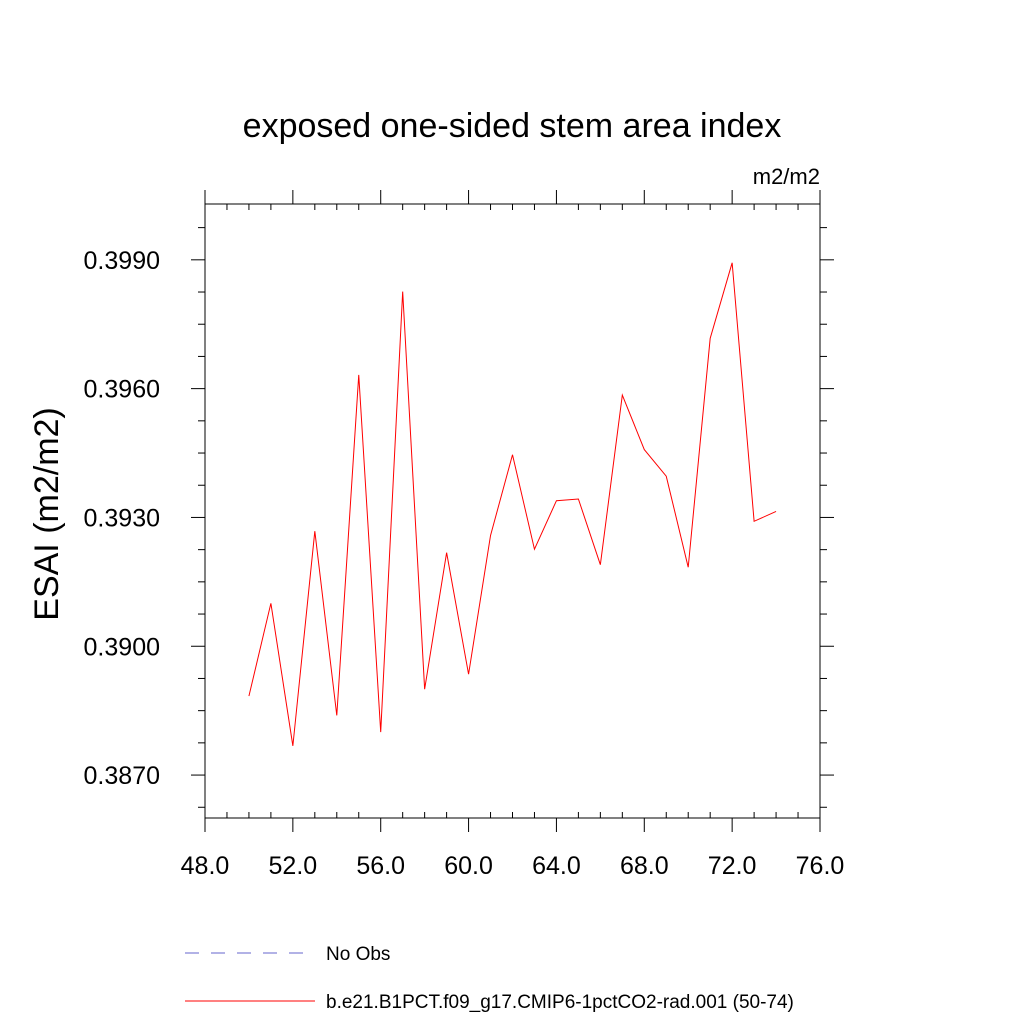  What do you see at coordinates (122, 647) in the screenshot?
I see `y-tick-label: 0.3900` at bounding box center [122, 647].